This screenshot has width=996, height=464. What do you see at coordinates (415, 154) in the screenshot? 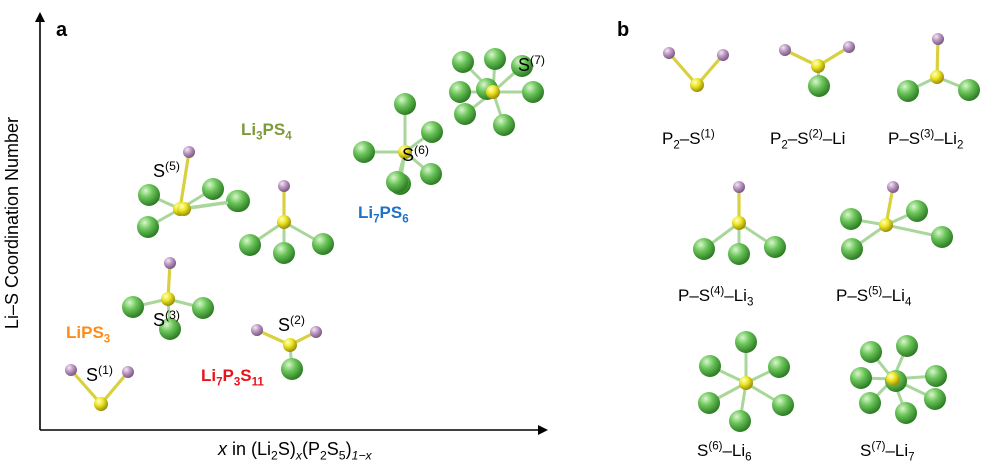
I see `site-label-s6: S(6)` at bounding box center [415, 154].